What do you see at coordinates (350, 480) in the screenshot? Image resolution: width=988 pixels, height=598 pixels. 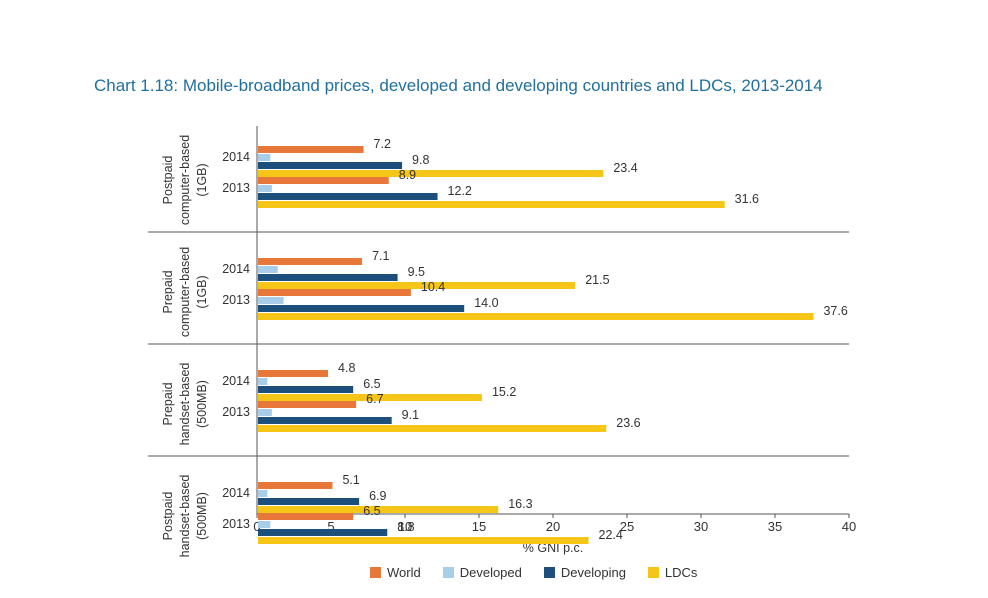 I see `value-label: 5.1` at bounding box center [350, 480].